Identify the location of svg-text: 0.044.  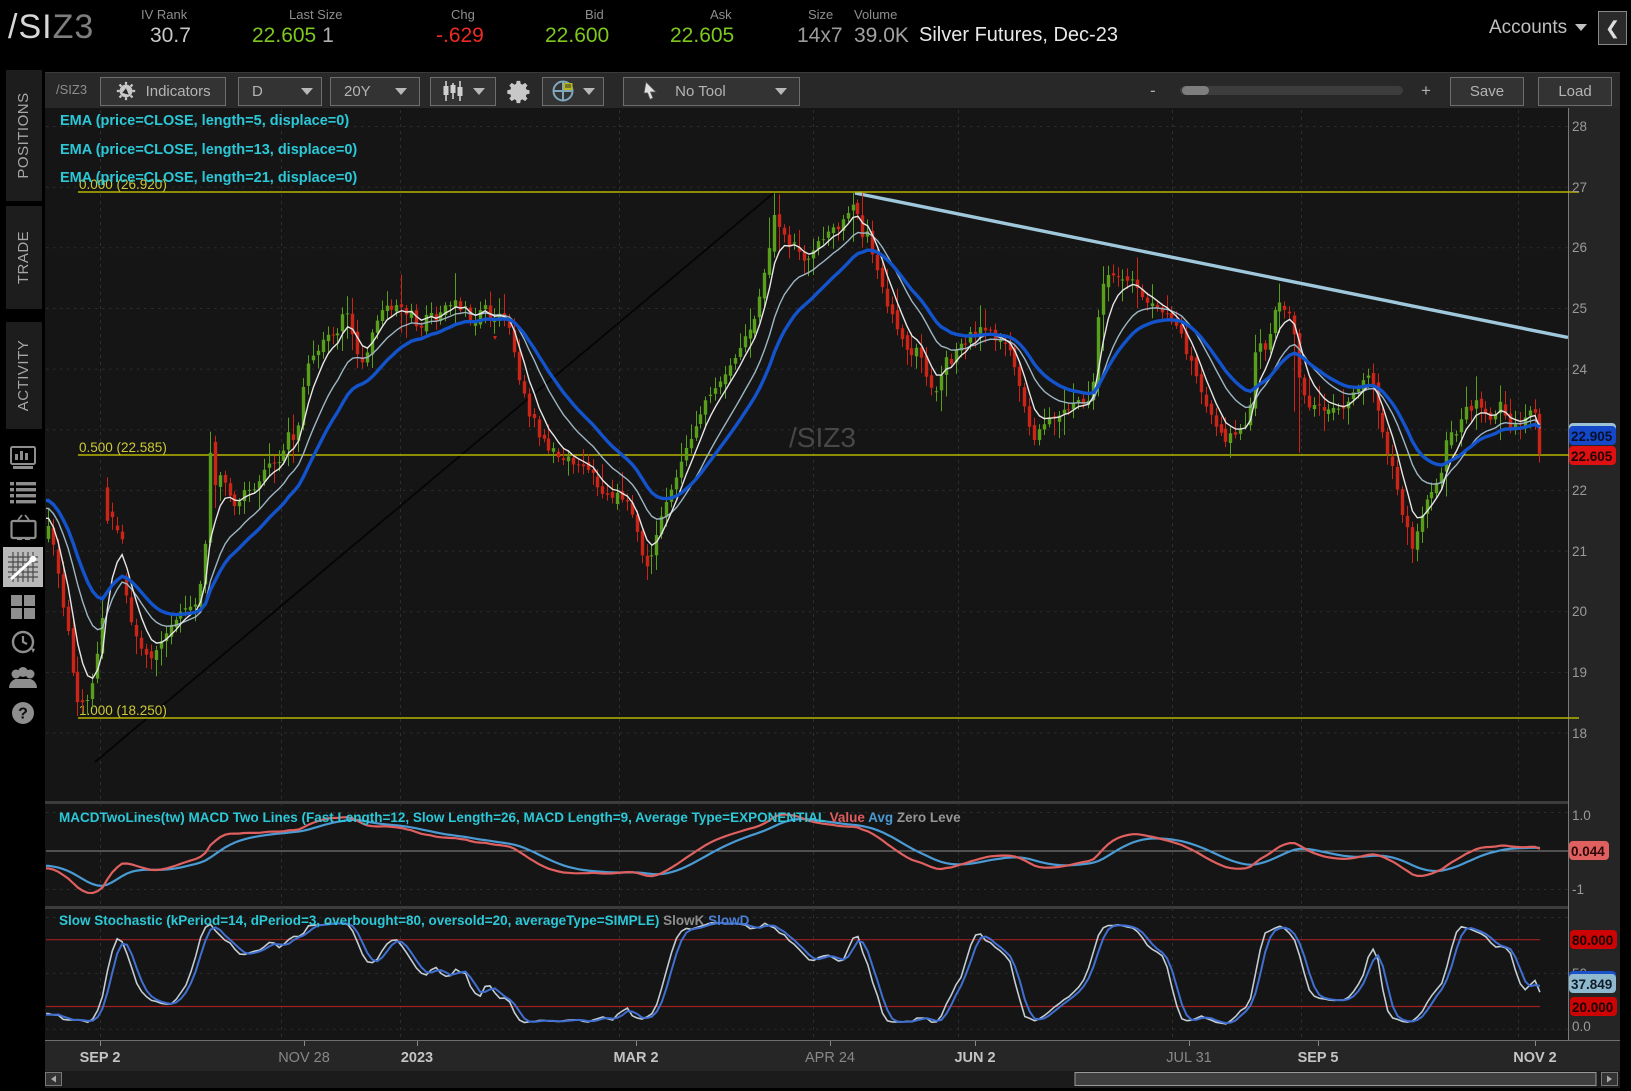
(1588, 851).